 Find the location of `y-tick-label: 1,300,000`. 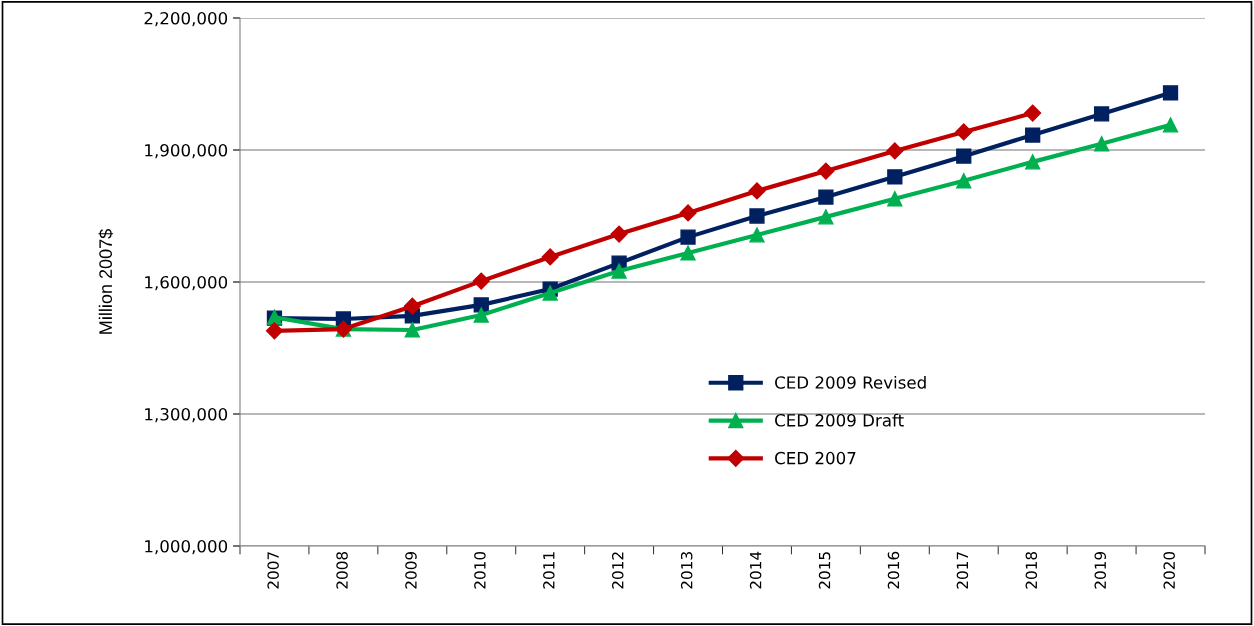

y-tick-label: 1,300,000 is located at coordinates (186, 415).